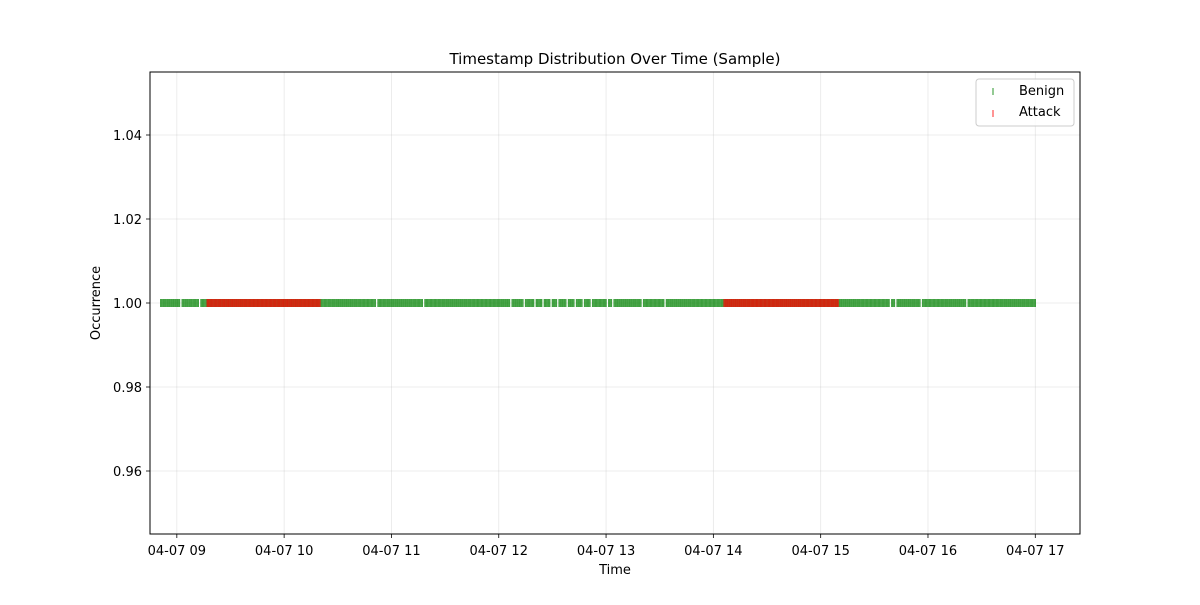 Image resolution: width=1200 pixels, height=605 pixels. Describe the element at coordinates (284, 551) in the screenshot. I see `x-tick-label: 04-07 10` at that location.